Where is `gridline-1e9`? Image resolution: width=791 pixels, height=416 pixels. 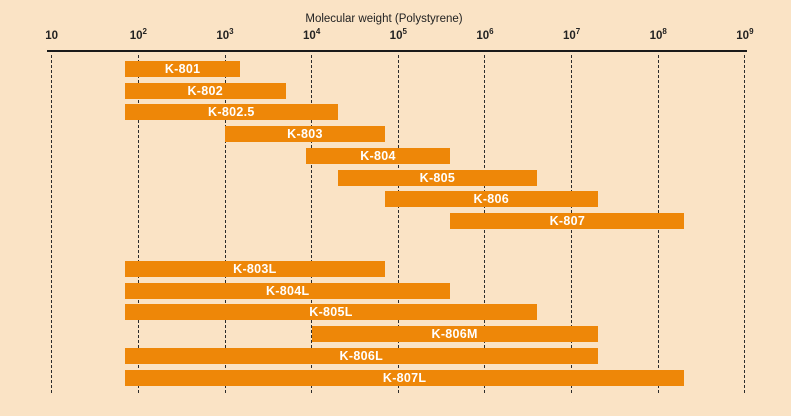
gridline-1e9 is located at coordinates (745, 224).